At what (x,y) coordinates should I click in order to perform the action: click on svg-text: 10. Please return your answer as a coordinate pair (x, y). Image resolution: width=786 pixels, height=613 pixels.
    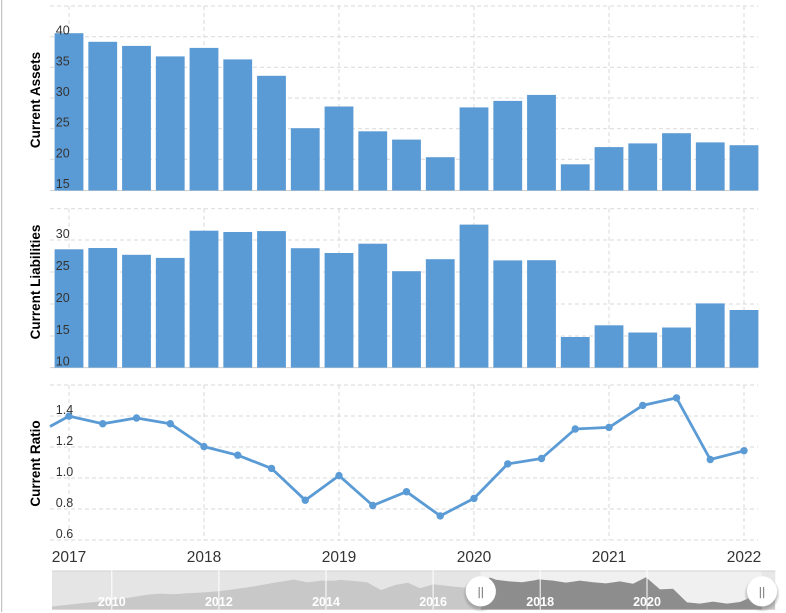
    Looking at the image, I should click on (63, 362).